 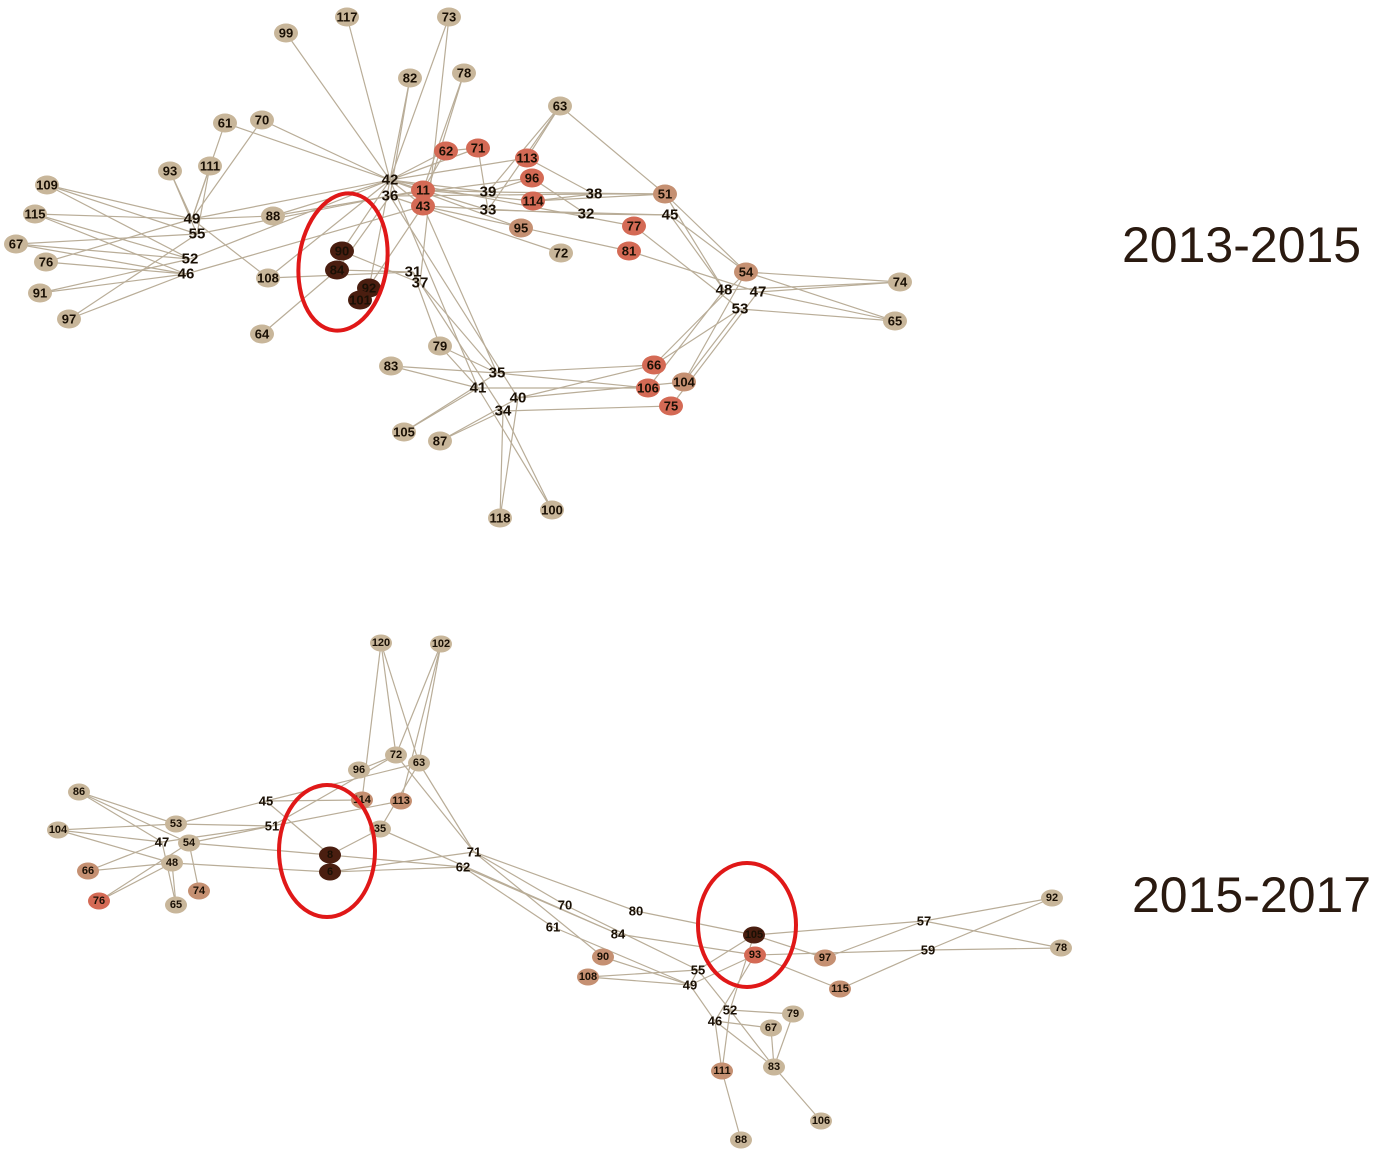 I want to click on network-node: 77, so click(x=634, y=226).